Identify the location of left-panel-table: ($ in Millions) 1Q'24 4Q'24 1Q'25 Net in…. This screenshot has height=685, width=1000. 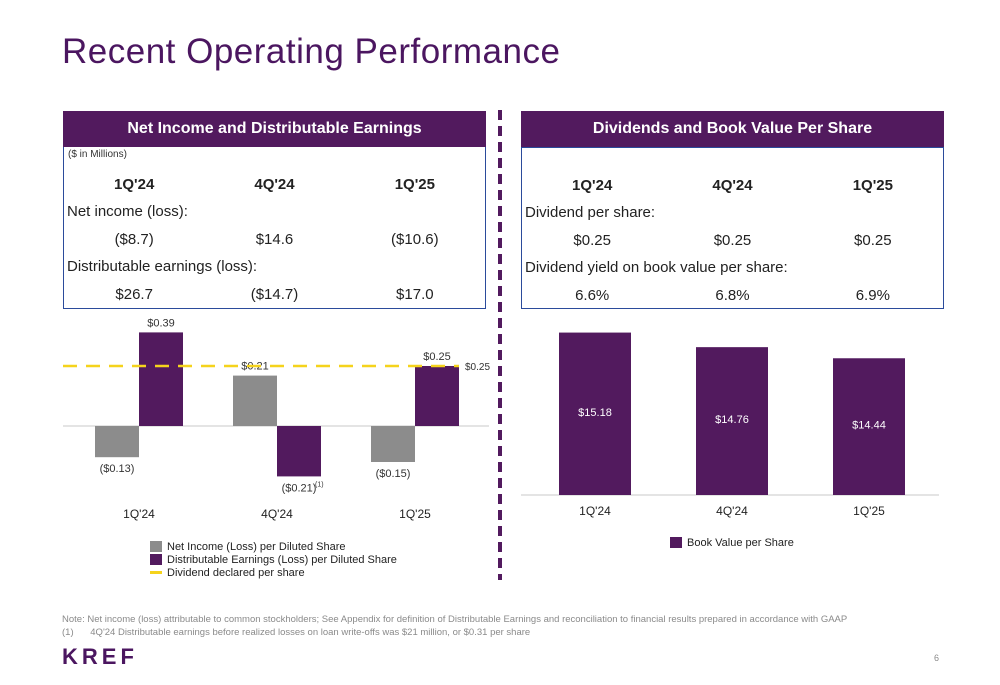
(274, 228).